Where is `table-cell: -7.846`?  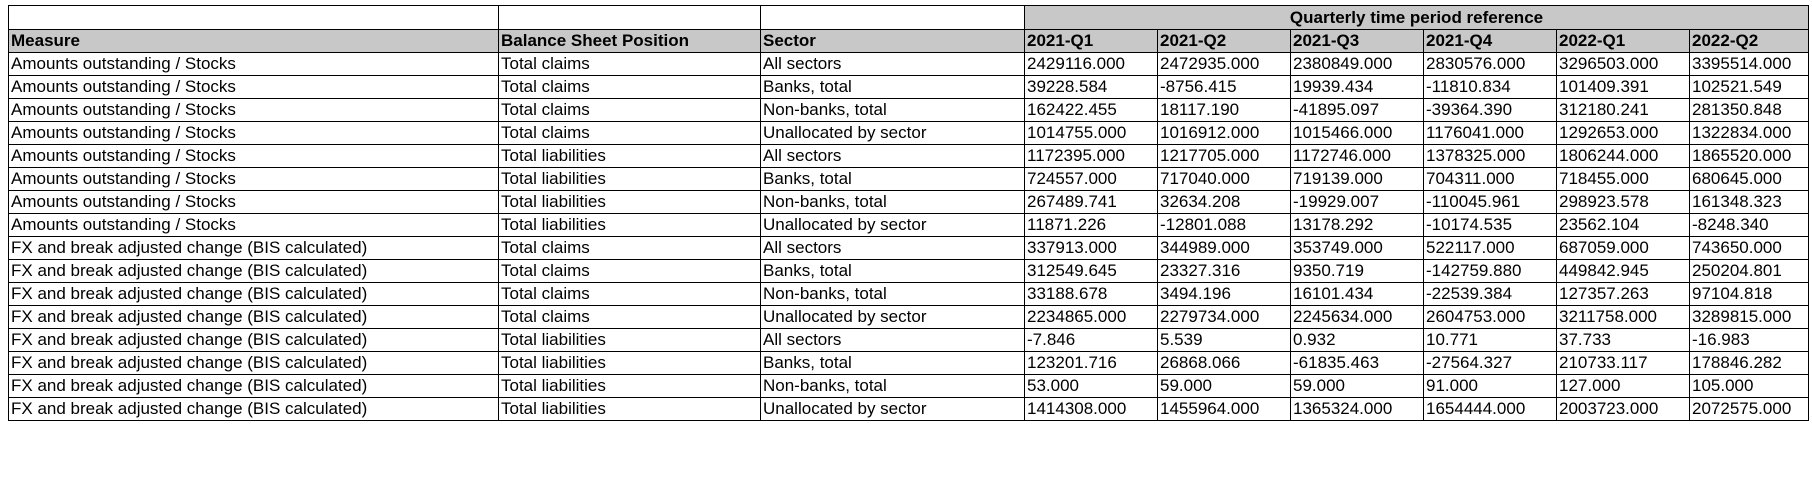
table-cell: -7.846 is located at coordinates (1091, 340).